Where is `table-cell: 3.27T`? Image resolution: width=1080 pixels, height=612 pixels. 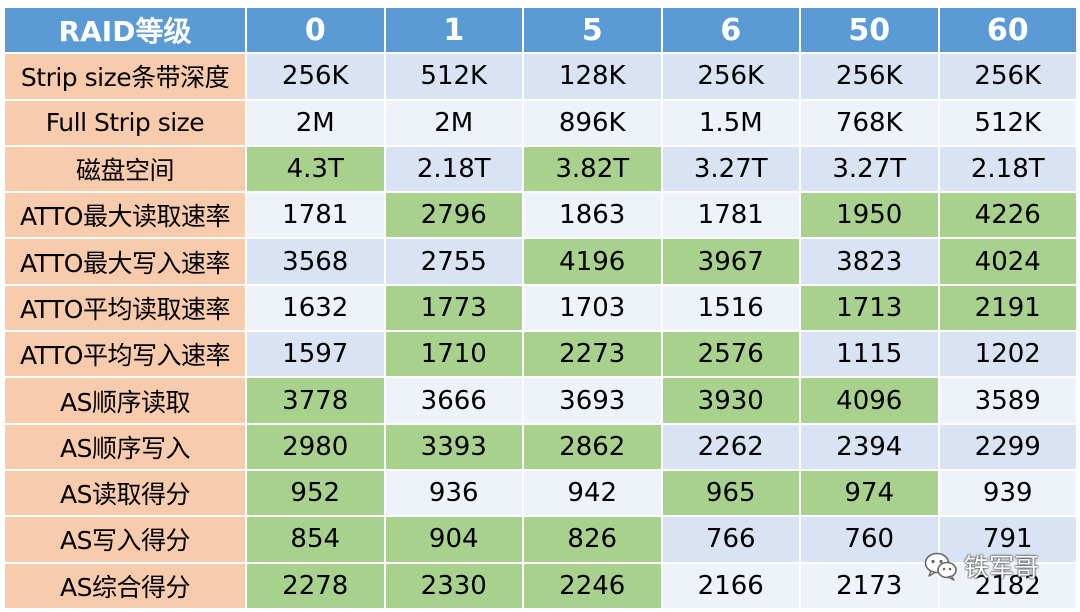
table-cell: 3.27T is located at coordinates (730, 169).